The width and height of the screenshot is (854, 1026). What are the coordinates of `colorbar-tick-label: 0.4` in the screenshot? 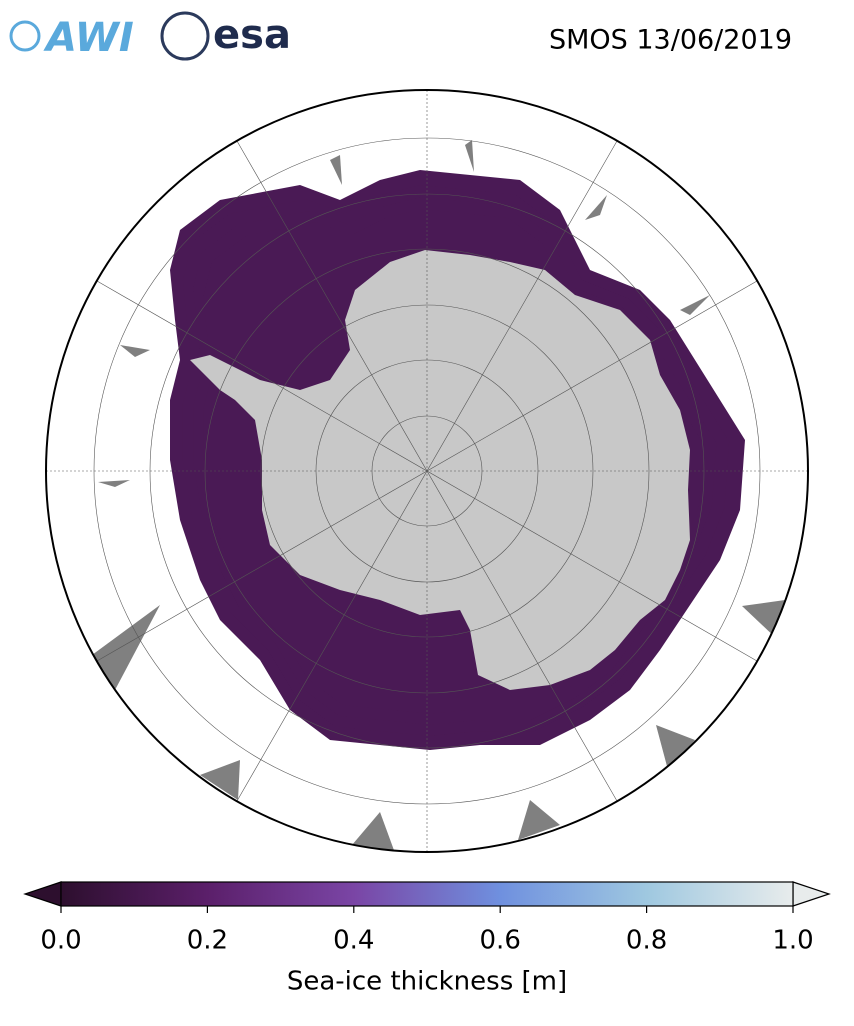 It's located at (353, 941).